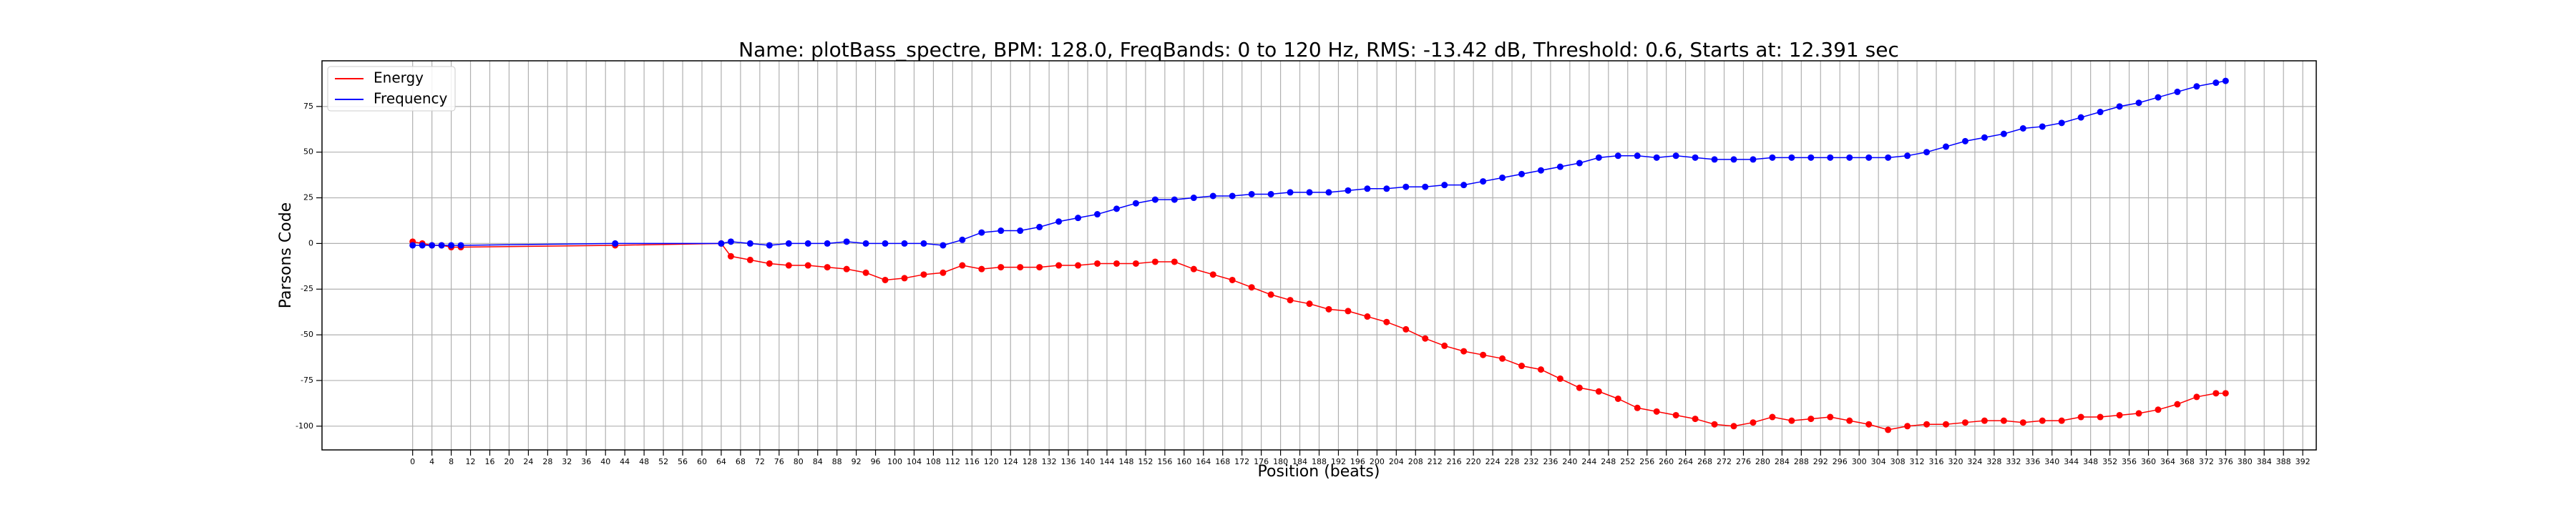 The image size is (2576, 515). Describe the element at coordinates (451, 461) in the screenshot. I see `x-tick-label: 8` at that location.